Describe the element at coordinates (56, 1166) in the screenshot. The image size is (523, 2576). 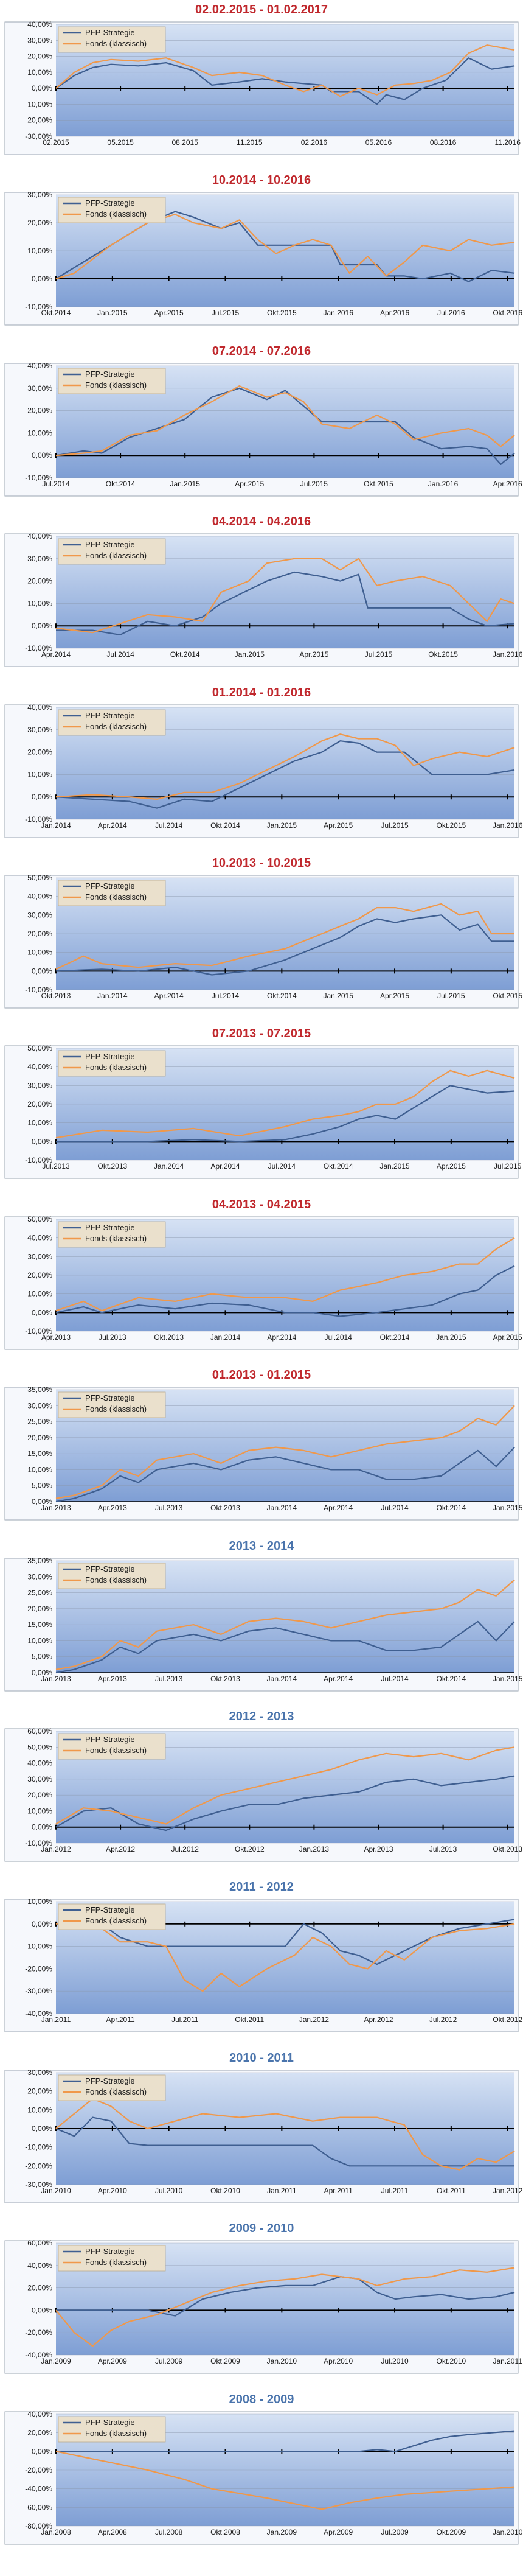
I see `x-tick-label: Jul.2013` at that location.